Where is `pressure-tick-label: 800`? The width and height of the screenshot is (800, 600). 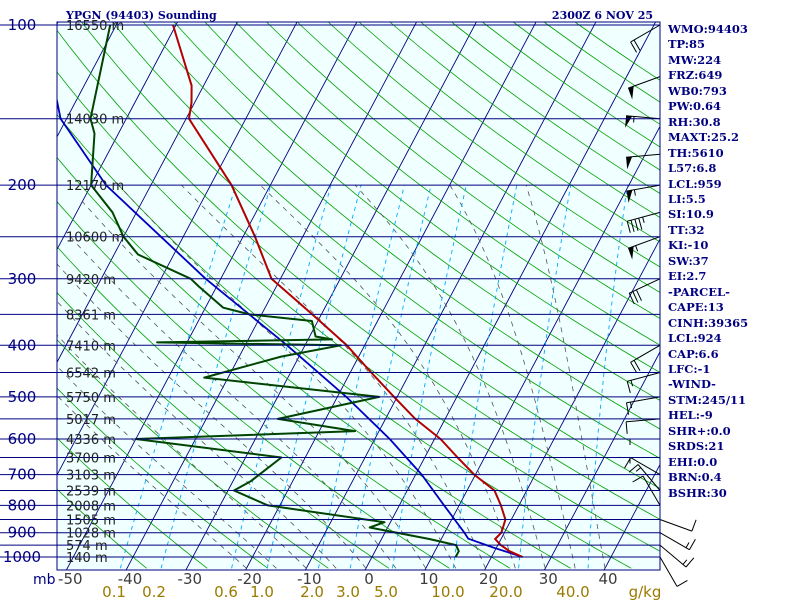 pressure-tick-label: 800 is located at coordinates (22, 505).